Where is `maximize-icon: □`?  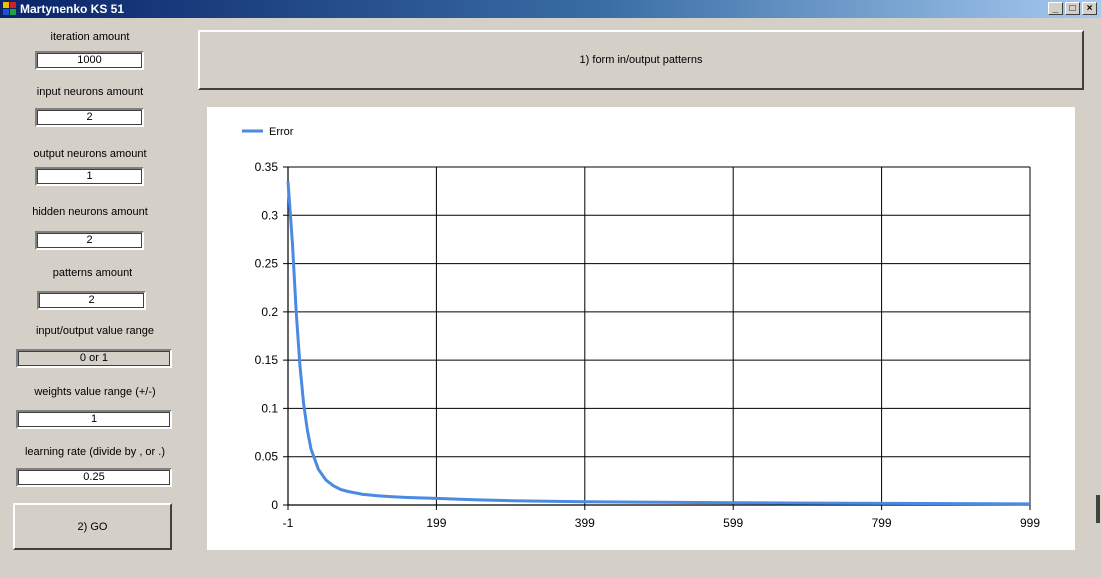
maximize-icon: □ is located at coordinates (1072, 8).